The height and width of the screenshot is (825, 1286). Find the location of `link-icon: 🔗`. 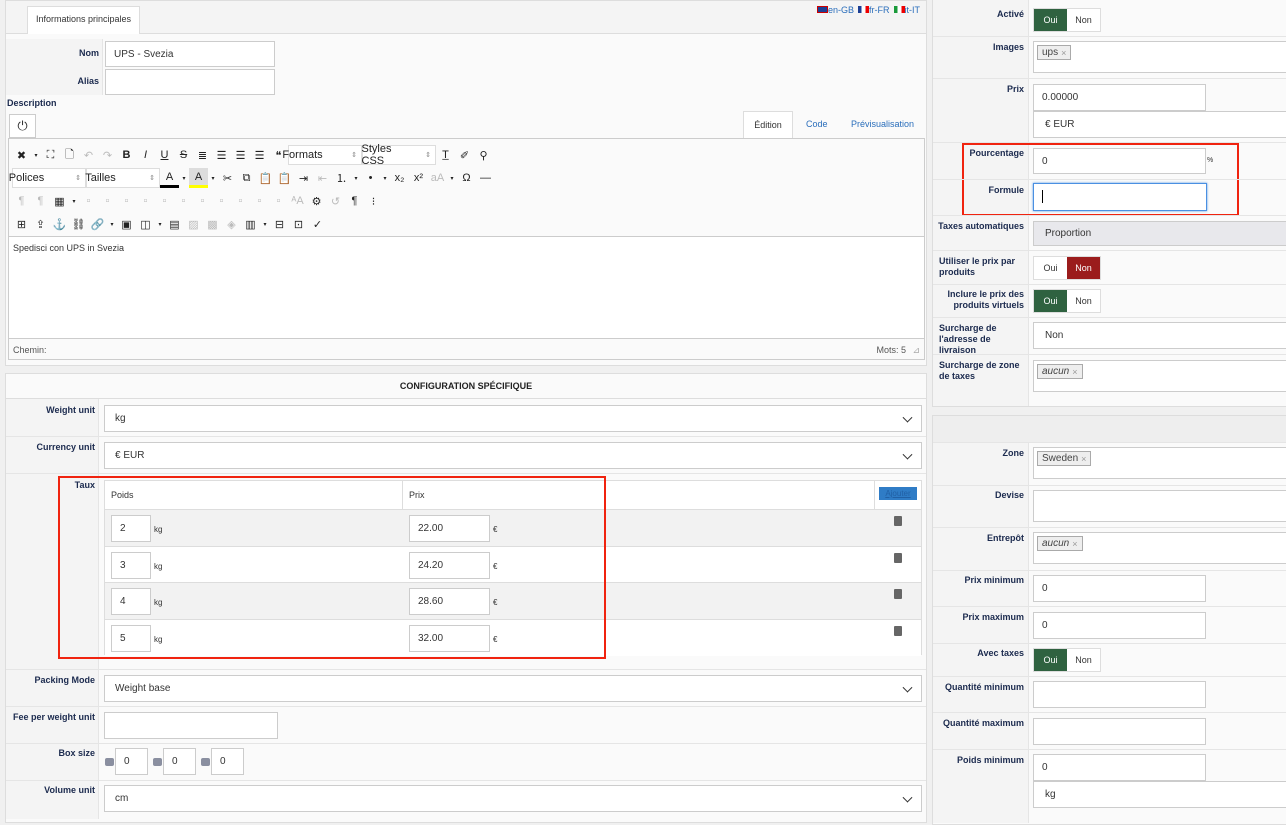

link-icon: 🔗 is located at coordinates (97, 224).